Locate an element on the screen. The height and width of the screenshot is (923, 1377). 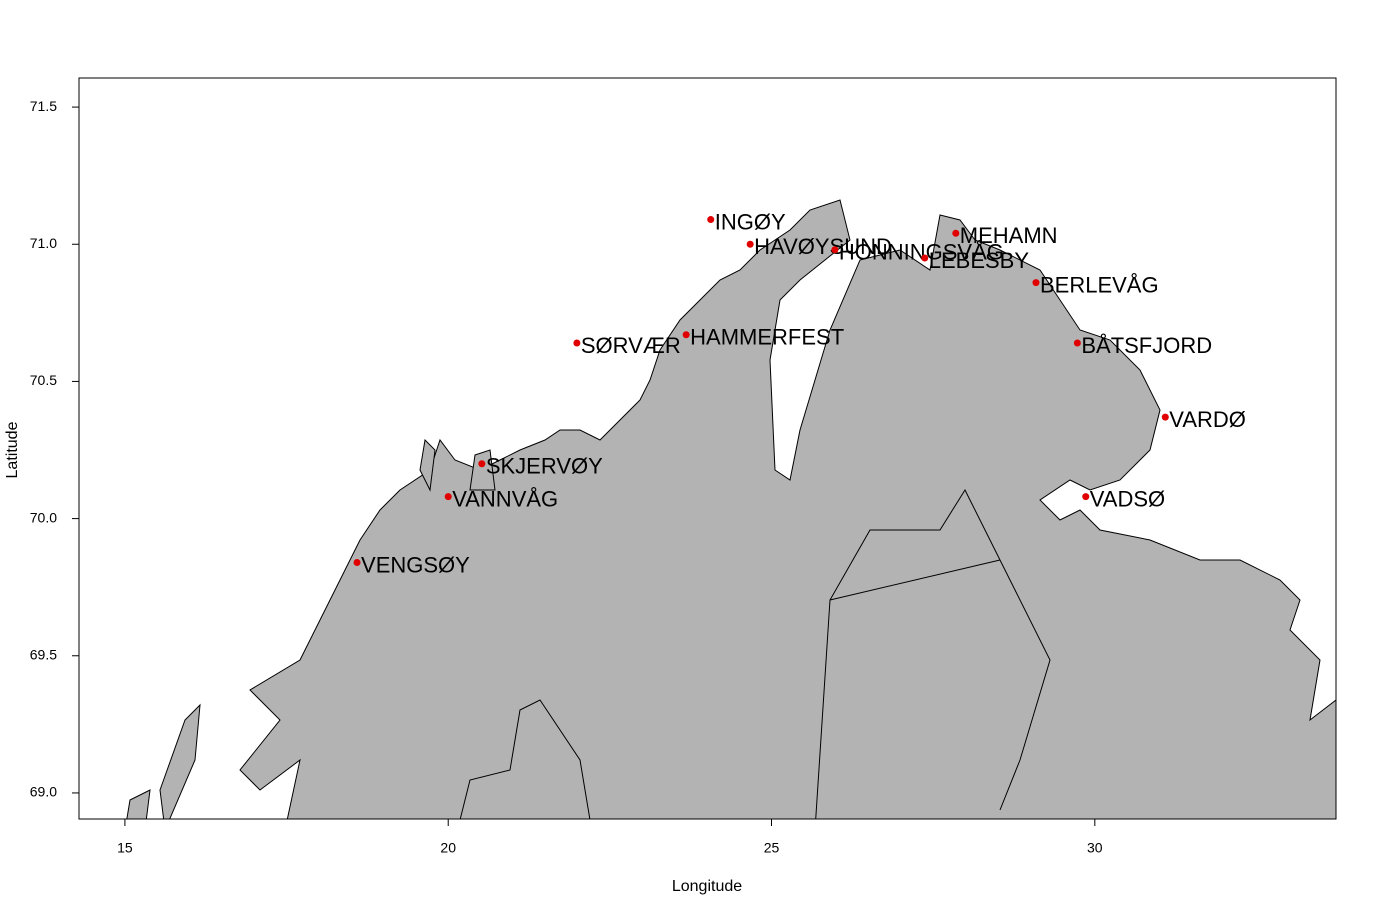
point-label: BÅTSFJORD is located at coordinates (1146, 345).